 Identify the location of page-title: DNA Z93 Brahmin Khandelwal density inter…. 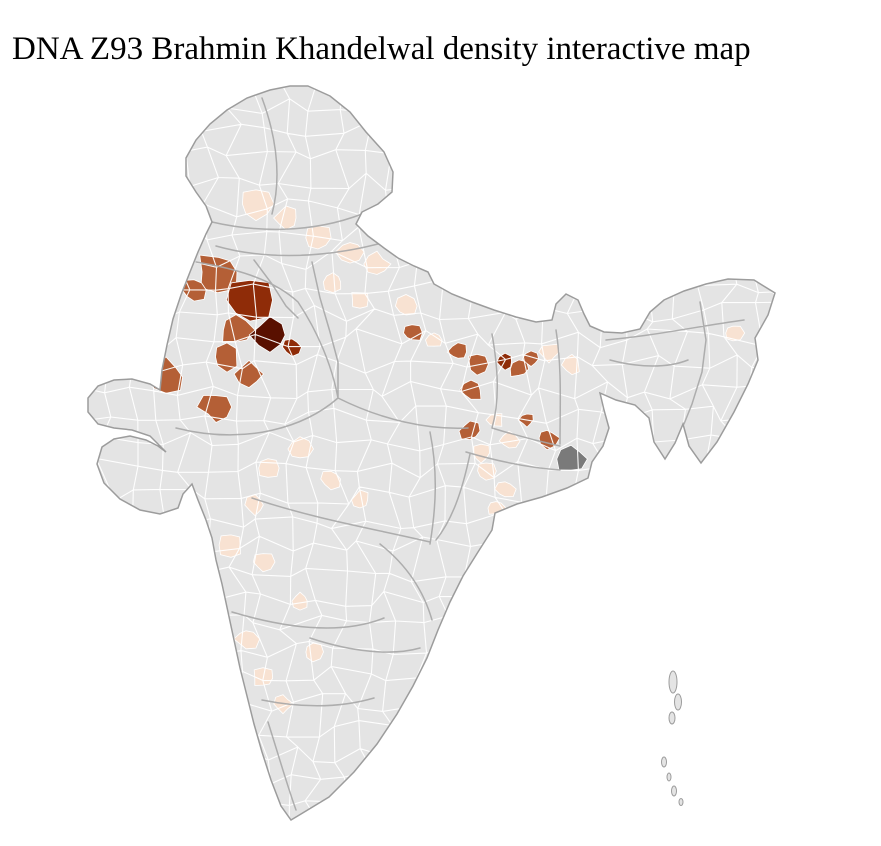
(381, 49).